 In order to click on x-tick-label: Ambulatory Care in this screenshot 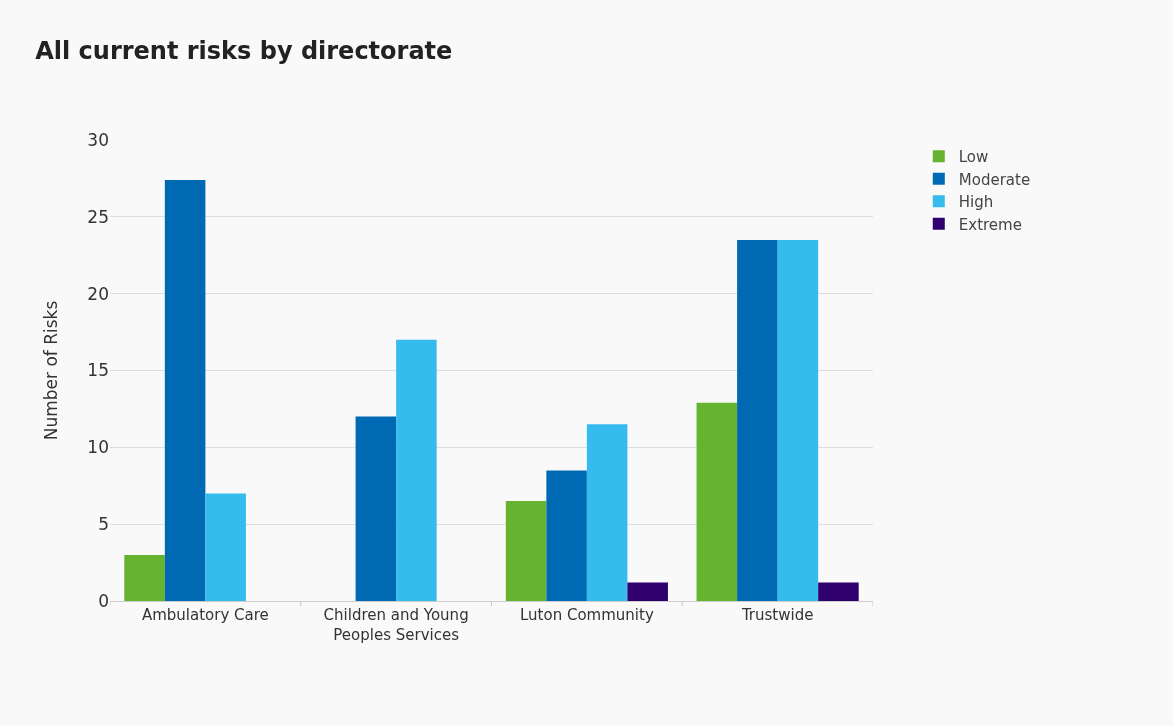, I will do `click(205, 615)`.